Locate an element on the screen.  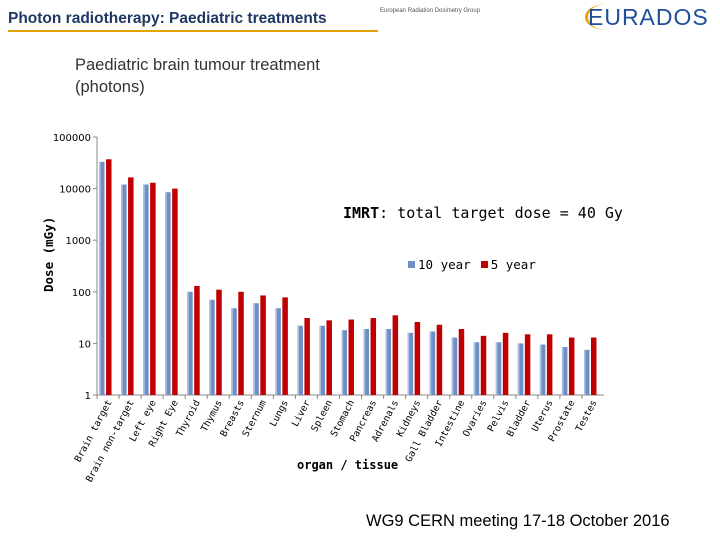
chart-legend: 10 year 5 year is located at coordinates (477, 264).